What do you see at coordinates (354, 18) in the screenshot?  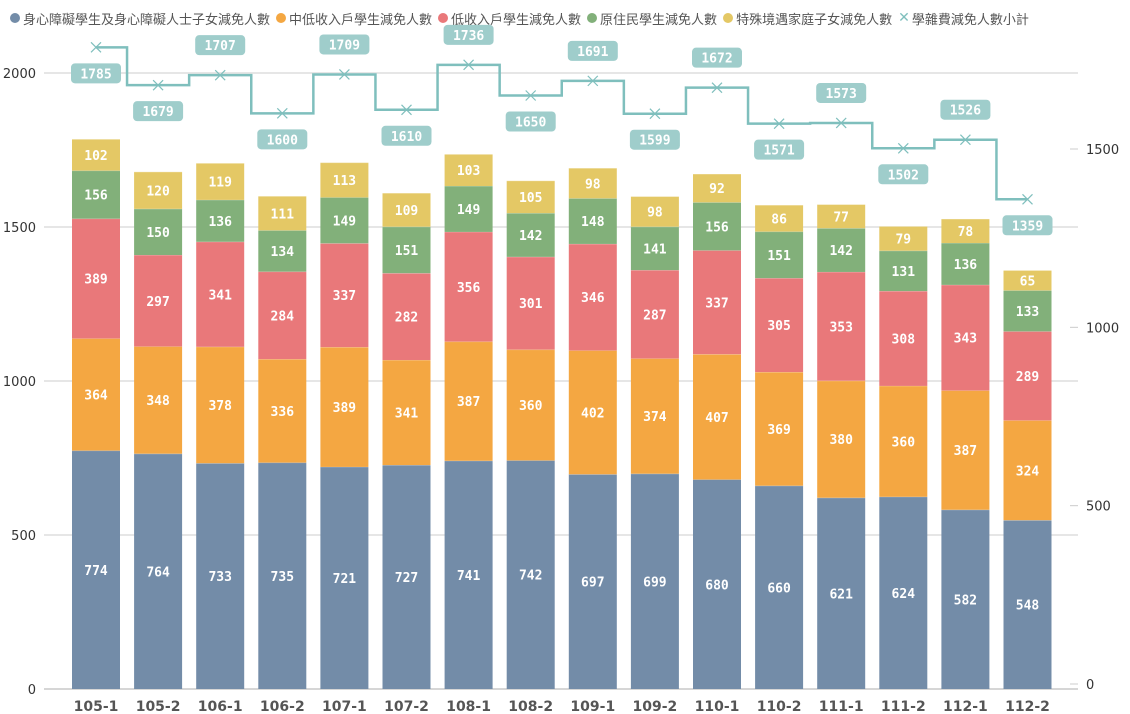 I see `legend-item: 中低收入戶學生減免人數` at bounding box center [354, 18].